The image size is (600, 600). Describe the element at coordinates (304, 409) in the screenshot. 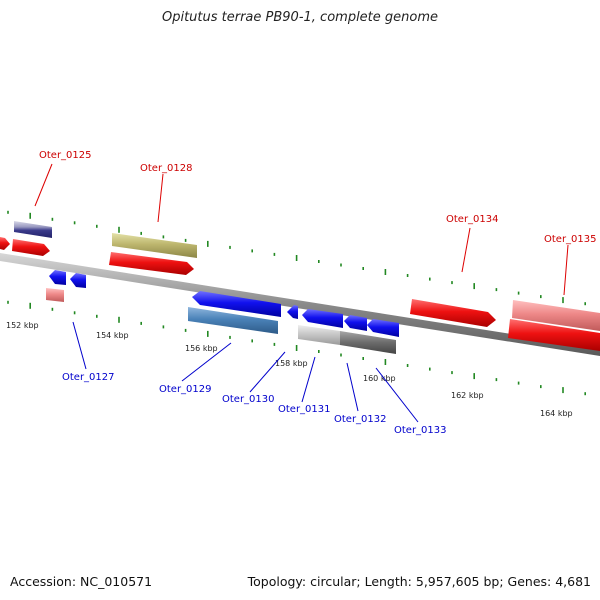

I see `label-oter-0131: Oter_0131` at that location.